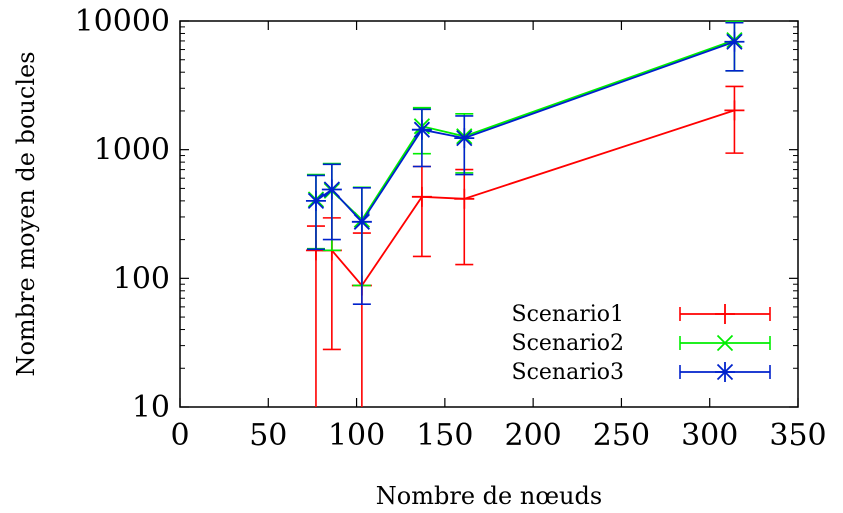 Image resolution: width=843 pixels, height=513 pixels. I want to click on legend-label: Scenario3, so click(568, 372).